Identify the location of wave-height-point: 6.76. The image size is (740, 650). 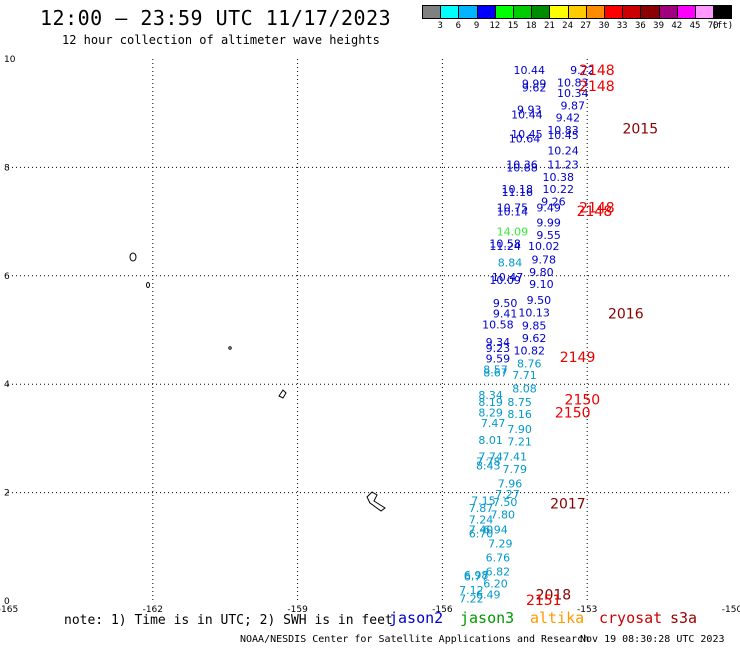
(498, 558).